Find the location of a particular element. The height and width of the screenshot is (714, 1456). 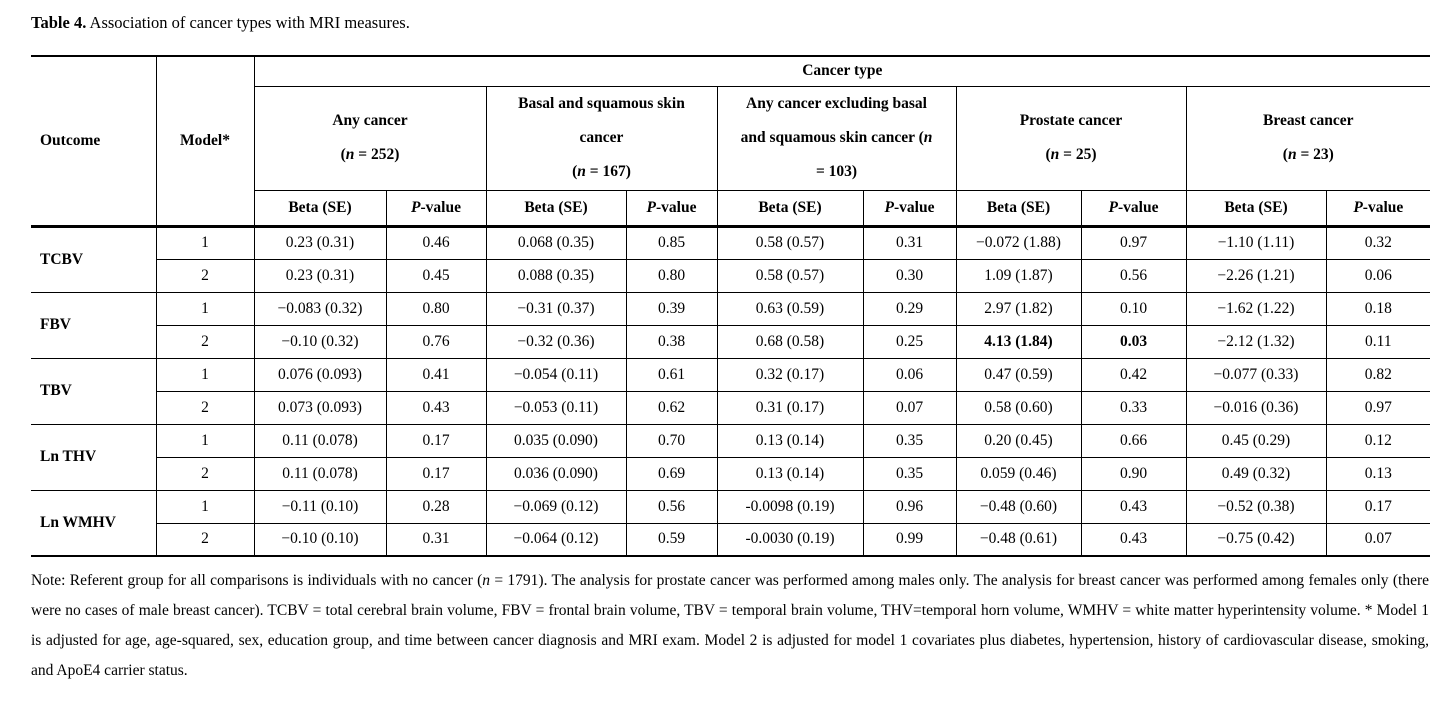

p-value: 0.66 is located at coordinates (1133, 441).